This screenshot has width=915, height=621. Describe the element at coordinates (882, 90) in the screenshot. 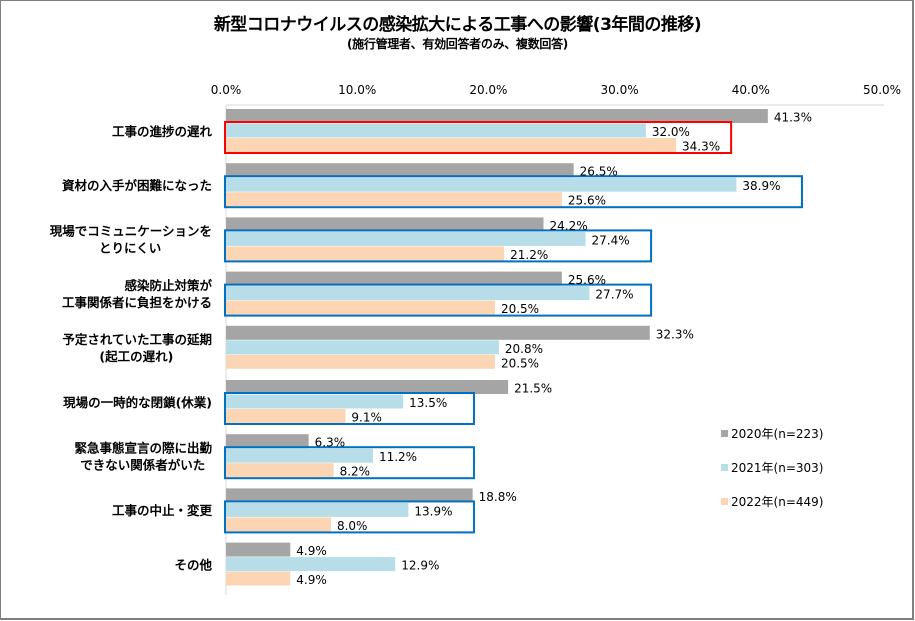

I see `x-tick-label: 50.0%` at that location.